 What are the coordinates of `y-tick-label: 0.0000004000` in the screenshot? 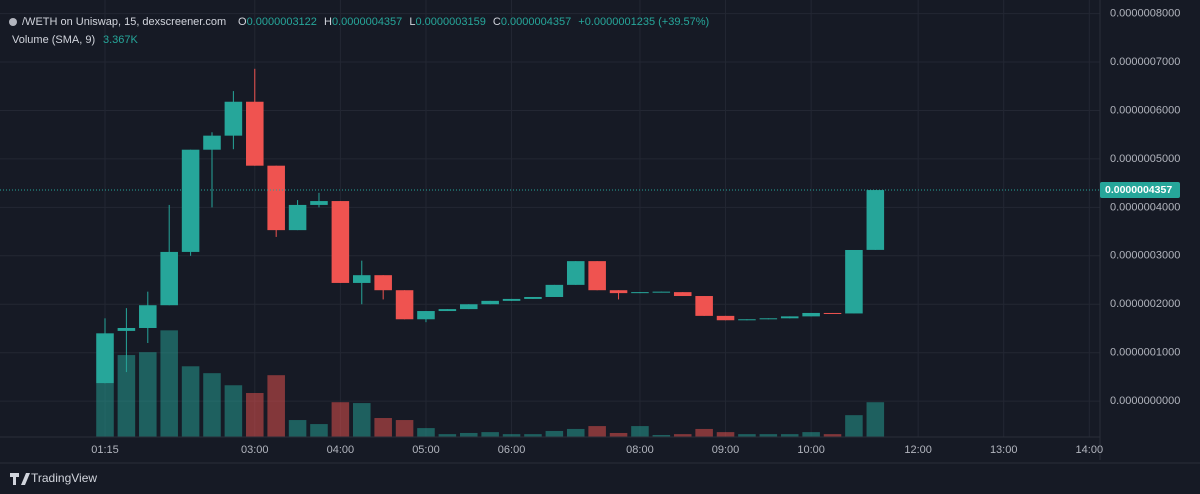 It's located at (1145, 207).